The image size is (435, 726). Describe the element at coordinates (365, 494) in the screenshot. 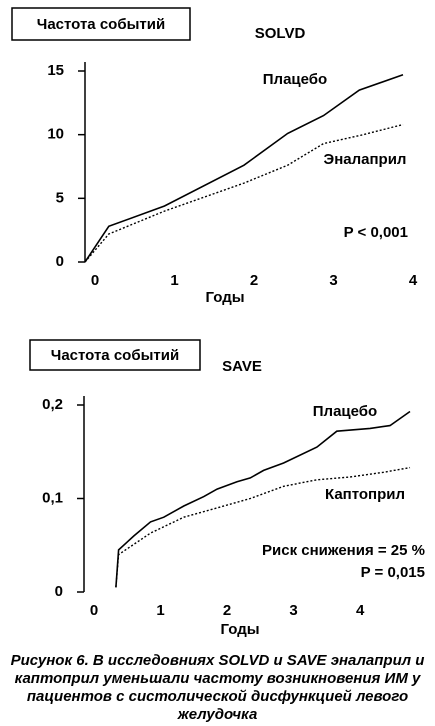

I see `series-label: Каптоприл` at that location.